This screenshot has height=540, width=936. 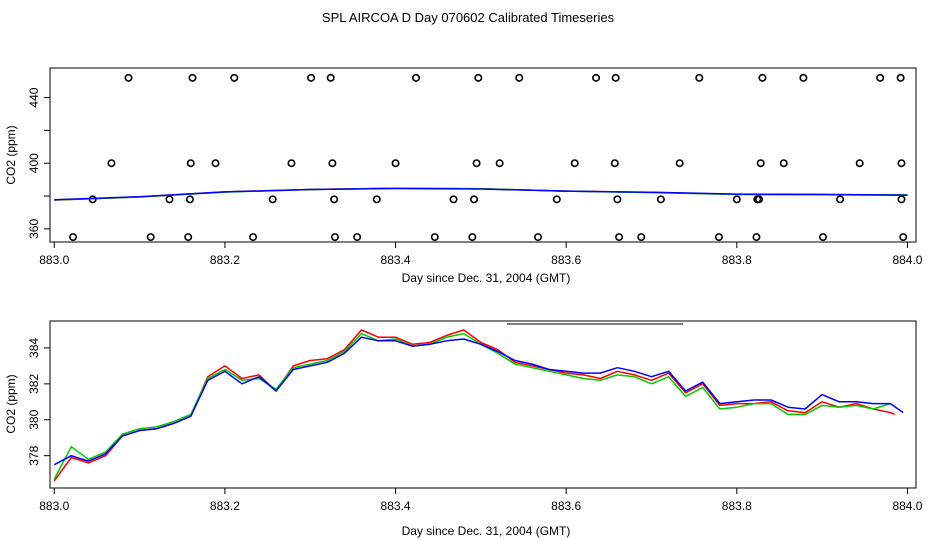 I want to click on bottom-x-tick-label: 883.4, so click(x=396, y=506).